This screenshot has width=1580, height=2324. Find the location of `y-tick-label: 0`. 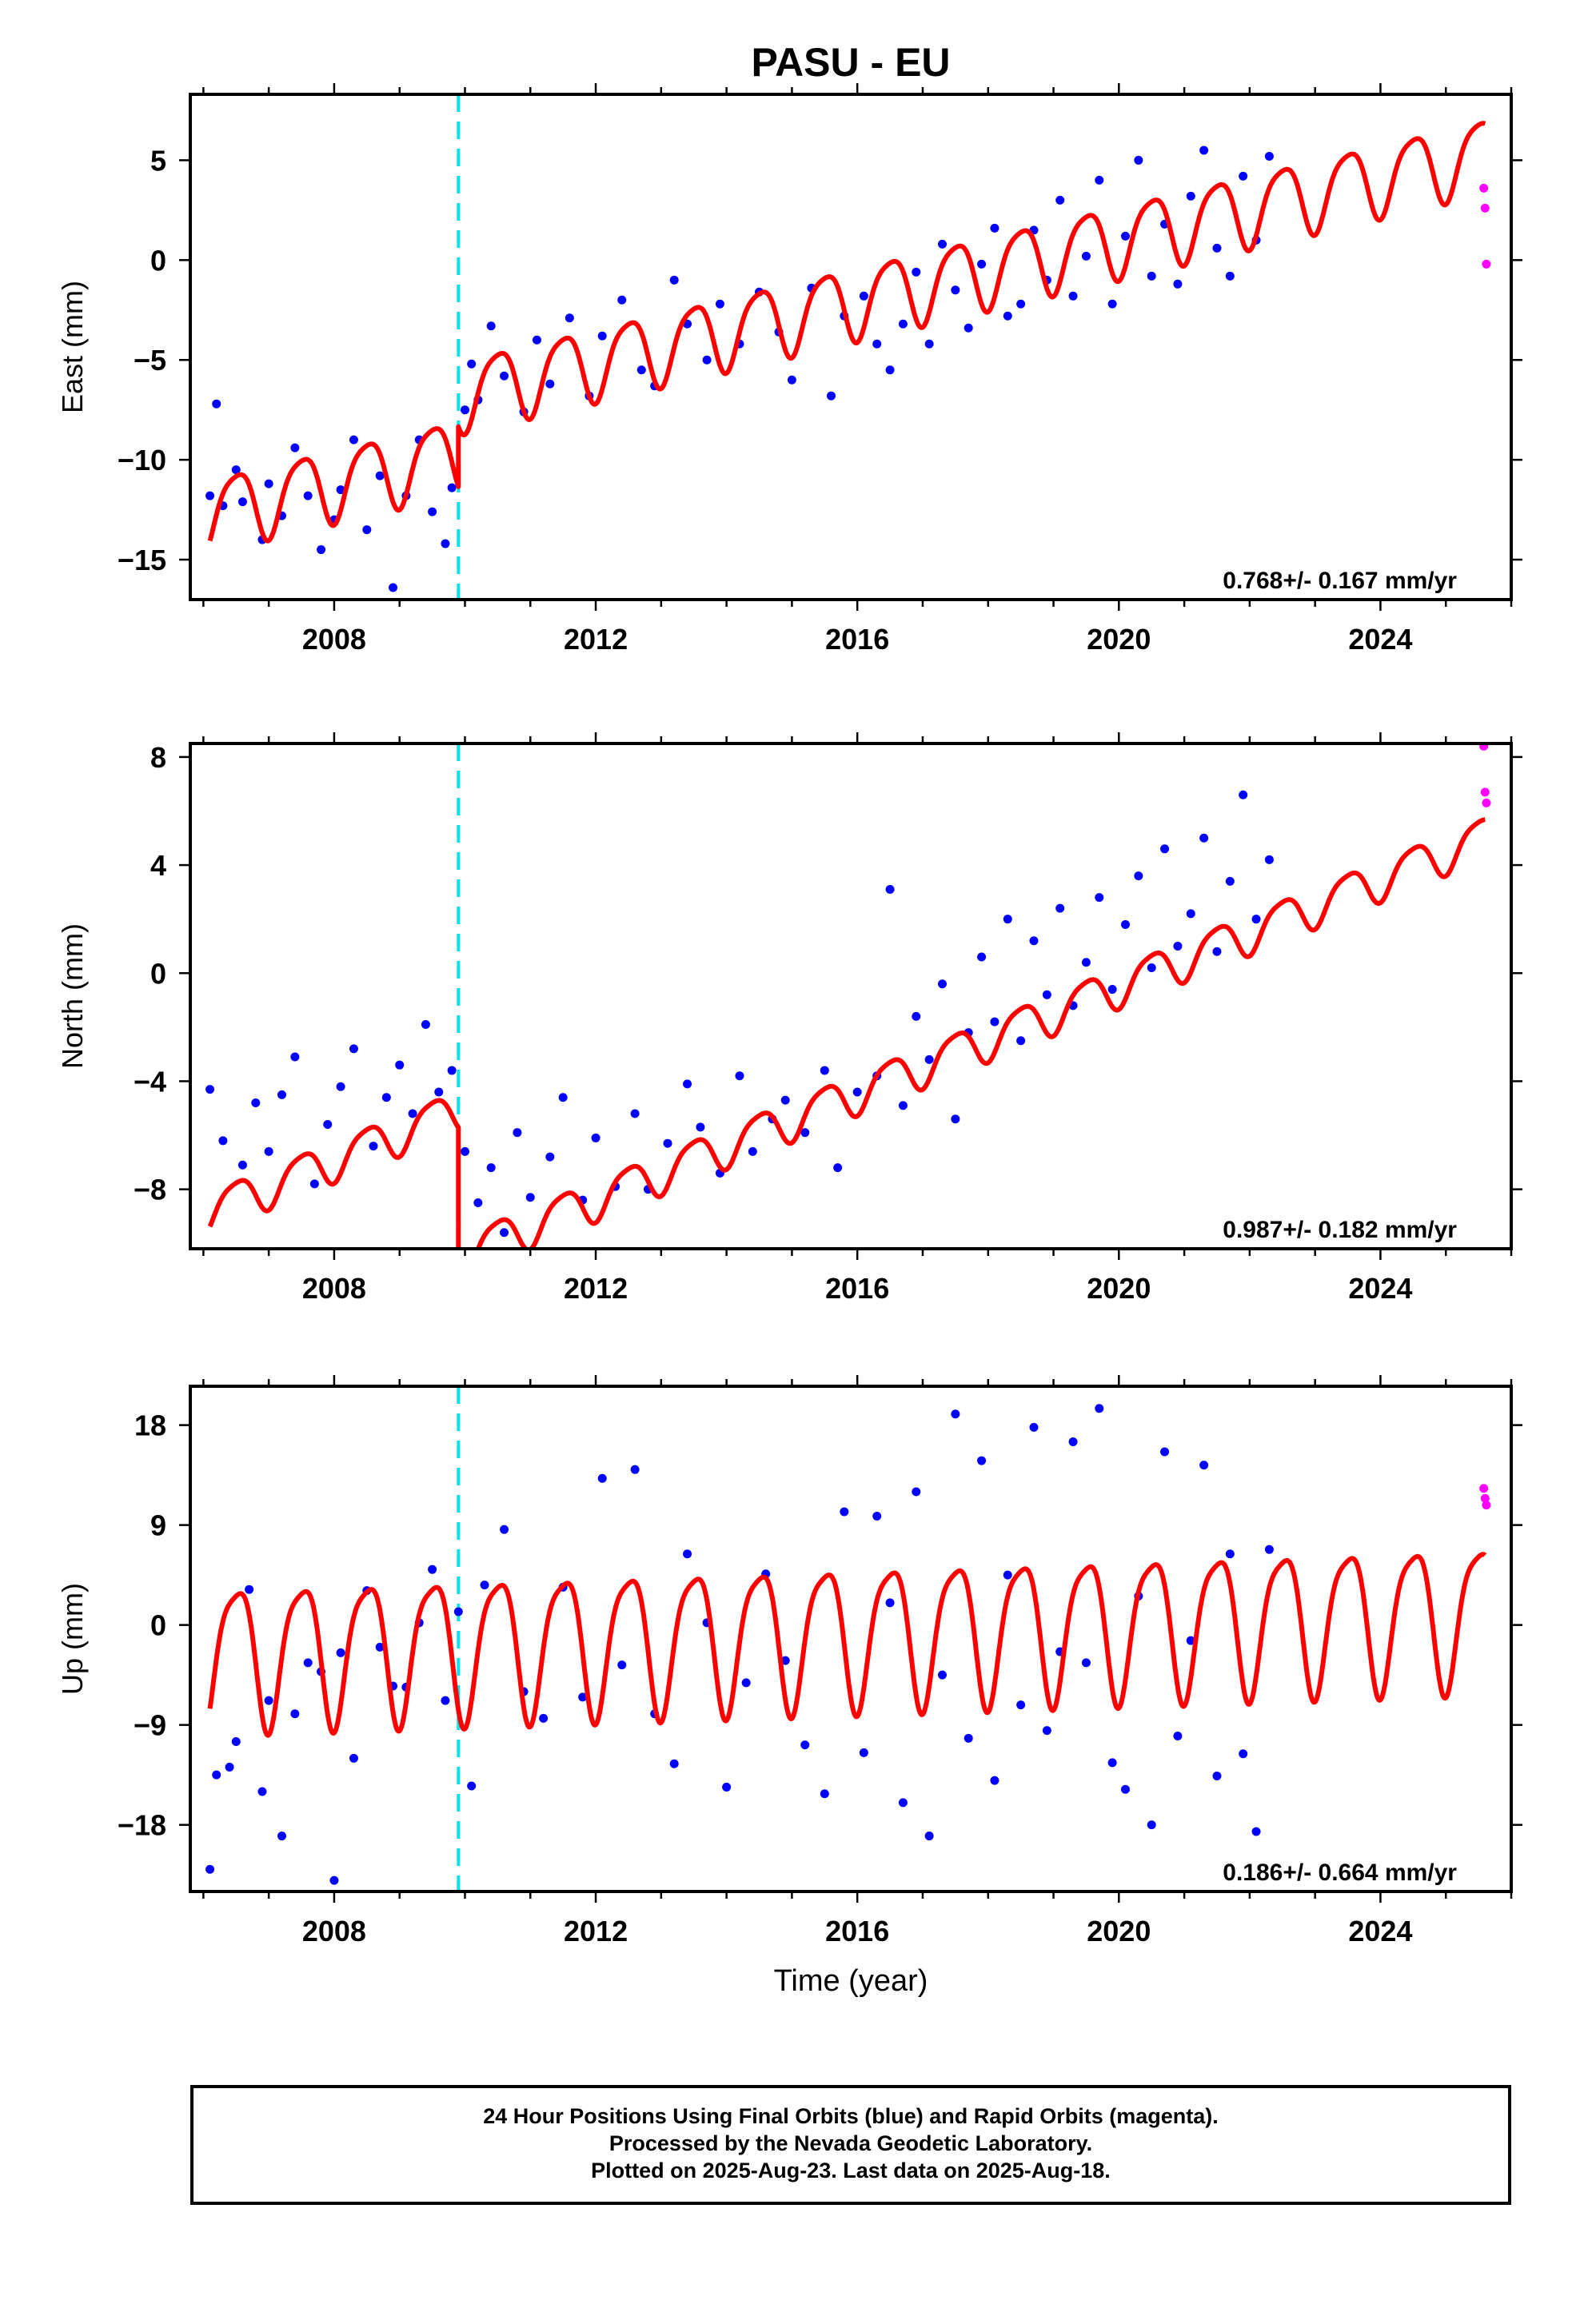

y-tick-label: 0 is located at coordinates (158, 973).